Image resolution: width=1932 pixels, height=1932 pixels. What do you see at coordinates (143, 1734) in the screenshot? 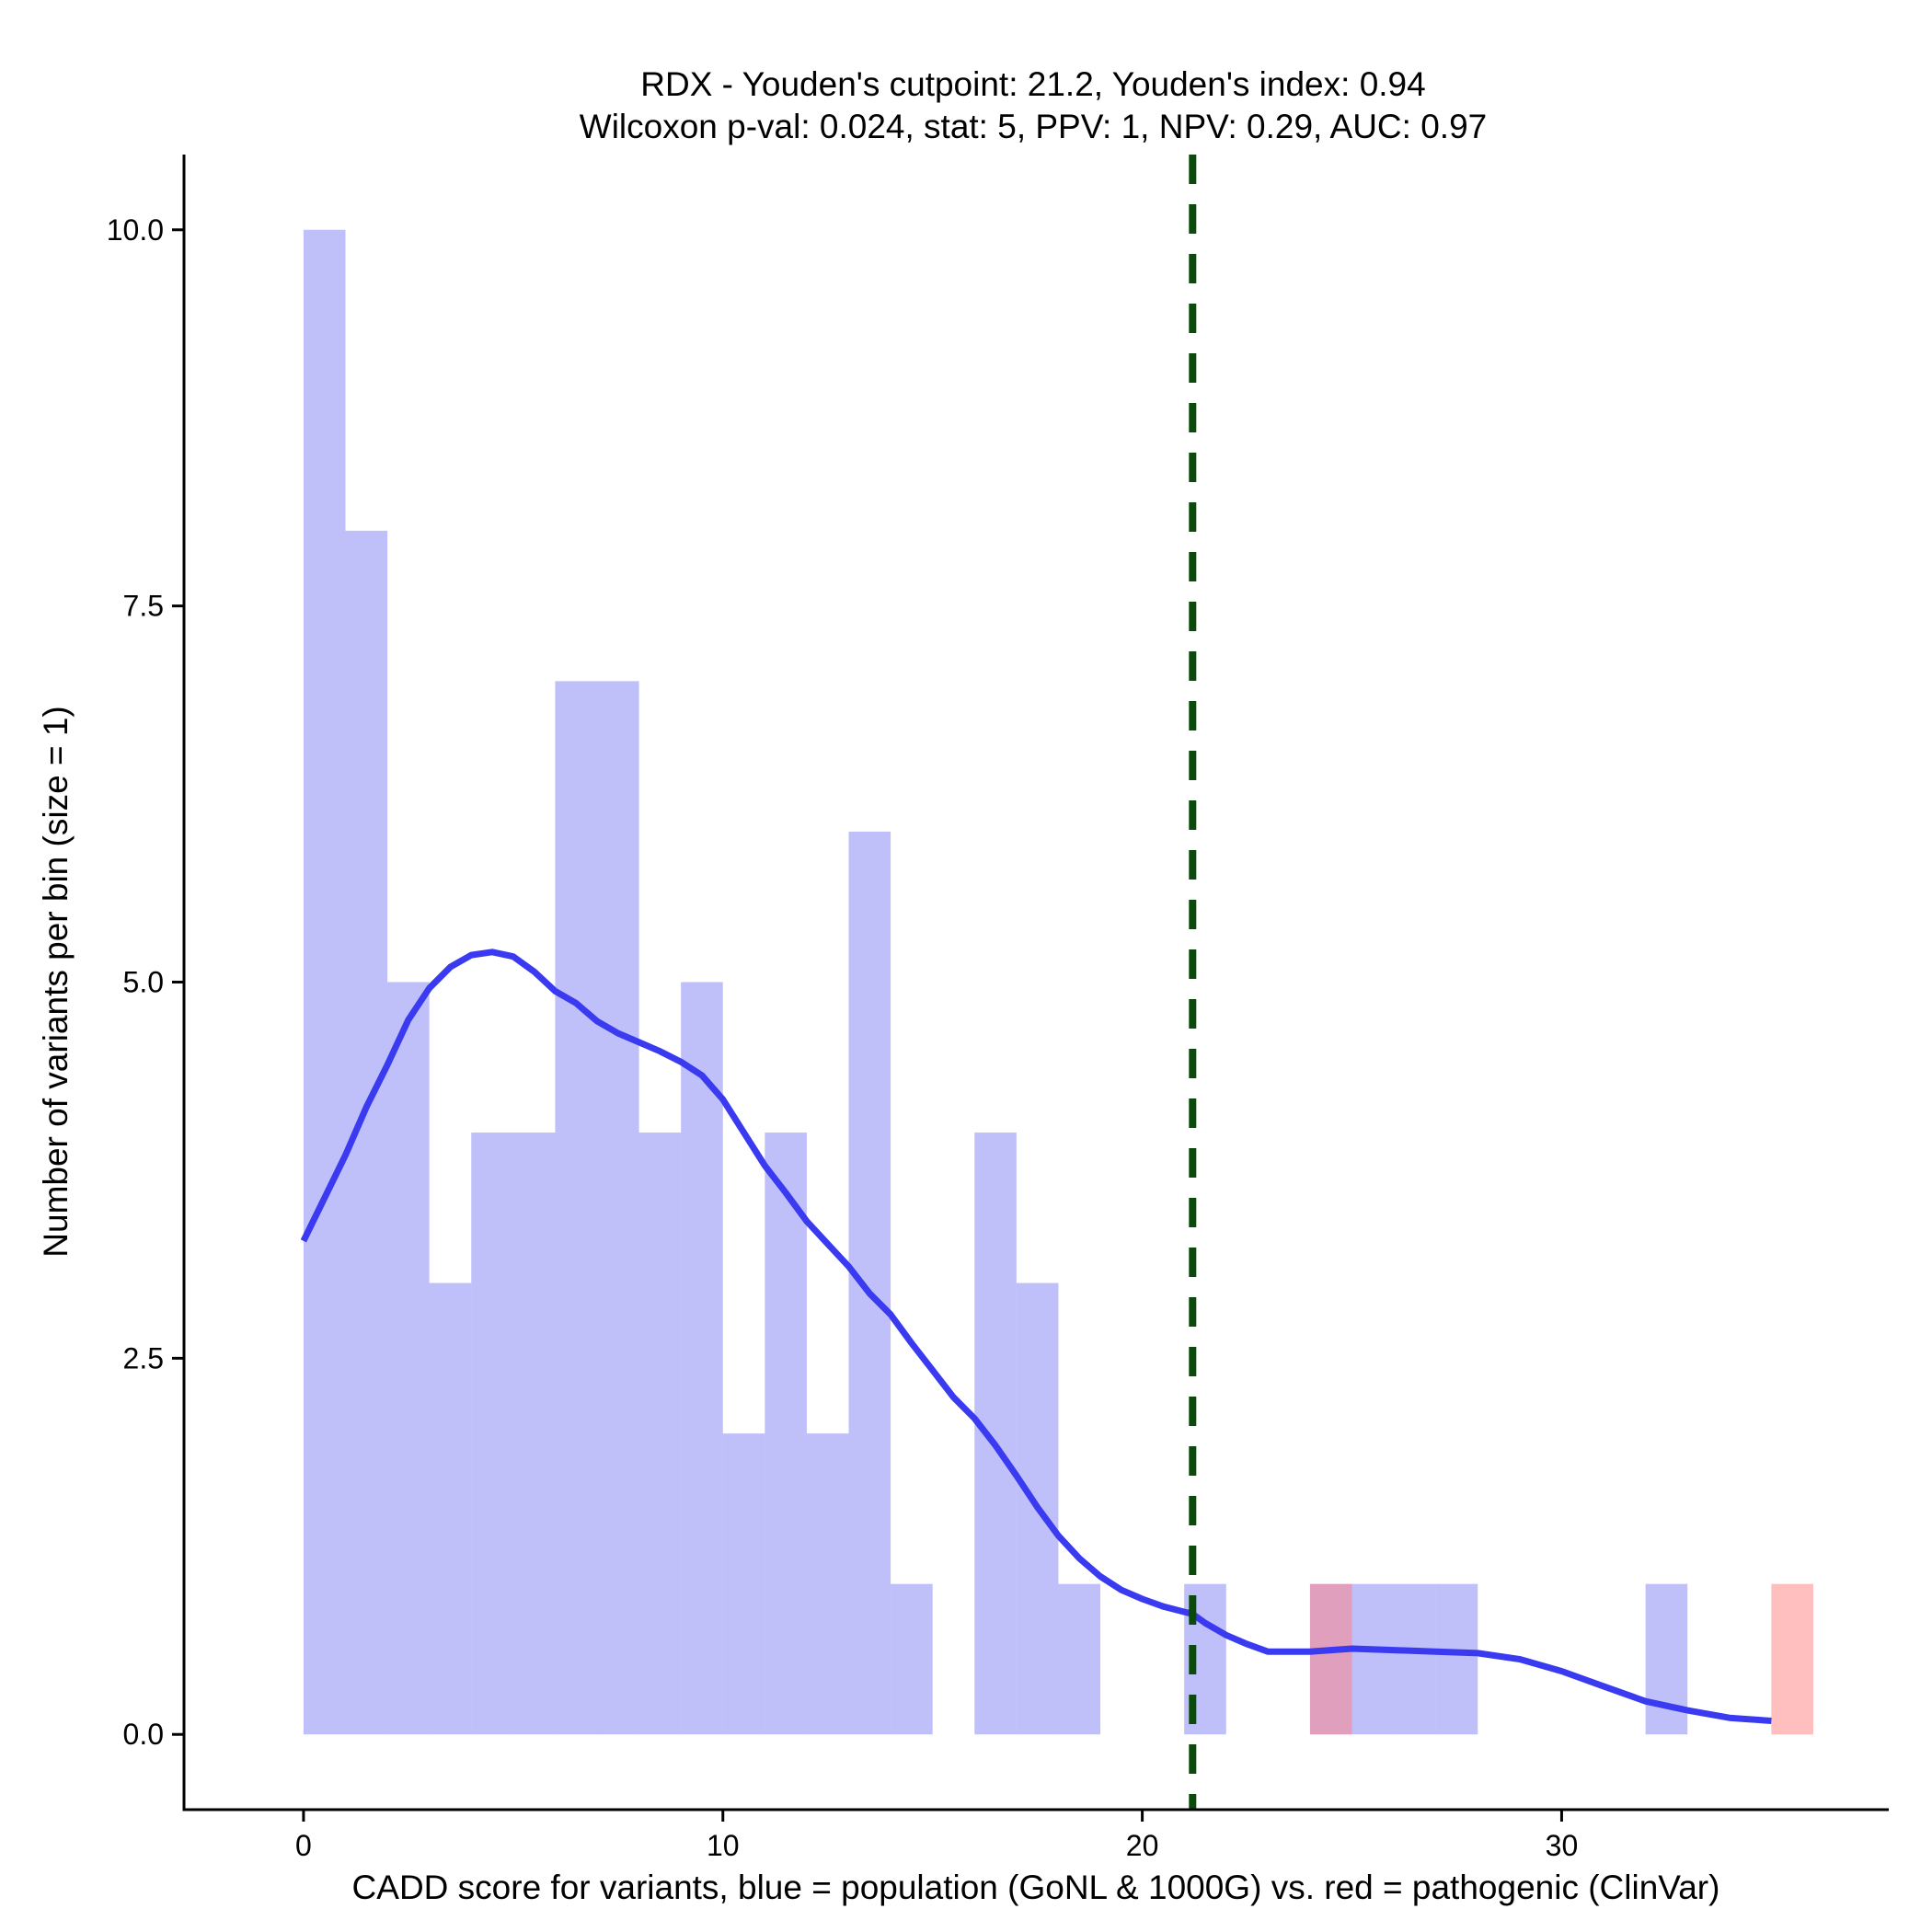
I see `y-tick-label: 0.0` at bounding box center [143, 1734].